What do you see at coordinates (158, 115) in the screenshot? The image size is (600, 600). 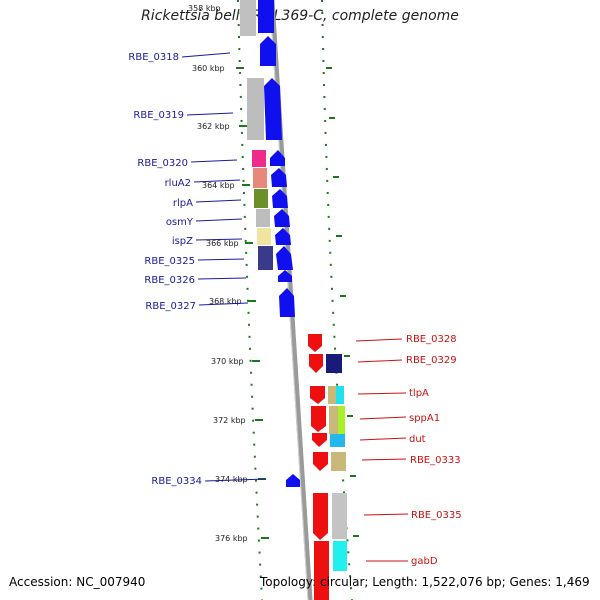 I see `gene-label: RBE_0319` at bounding box center [158, 115].